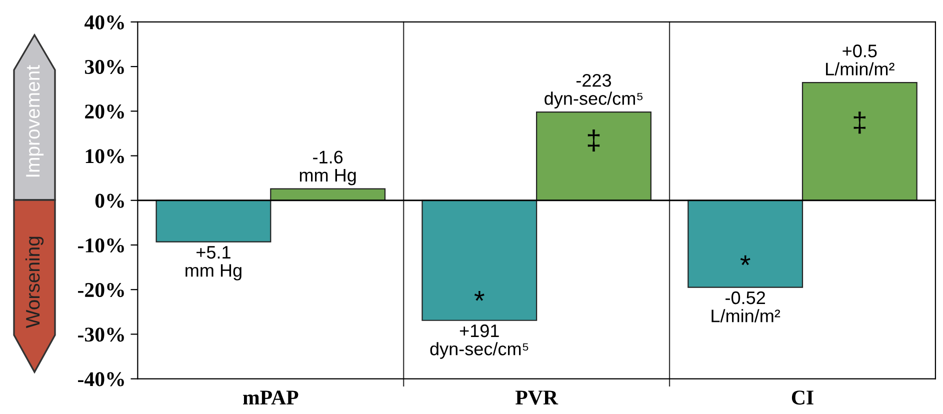 This screenshot has height=414, width=943. Describe the element at coordinates (101, 290) in the screenshot. I see `y-tick-label: -20%` at that location.